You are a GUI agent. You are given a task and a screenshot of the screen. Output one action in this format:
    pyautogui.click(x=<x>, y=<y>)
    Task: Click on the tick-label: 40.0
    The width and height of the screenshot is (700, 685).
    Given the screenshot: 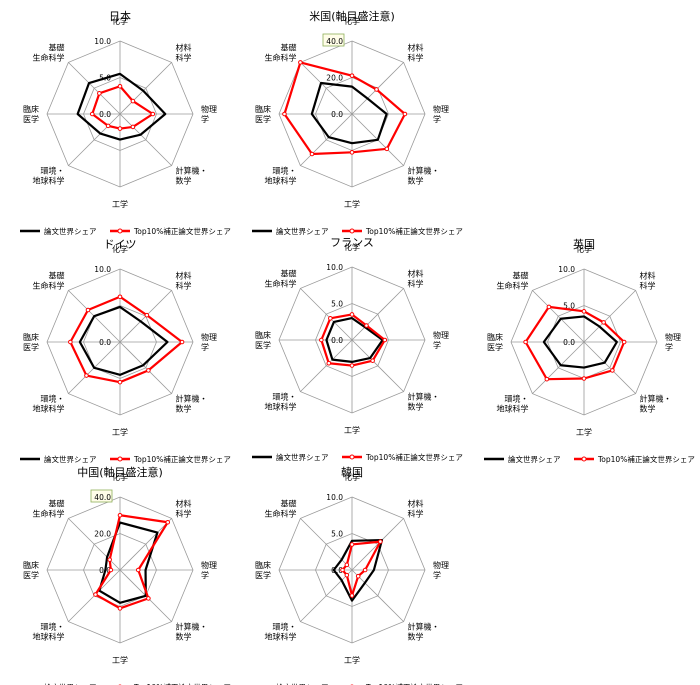 What is the action you would take?
    pyautogui.click(x=334, y=41)
    